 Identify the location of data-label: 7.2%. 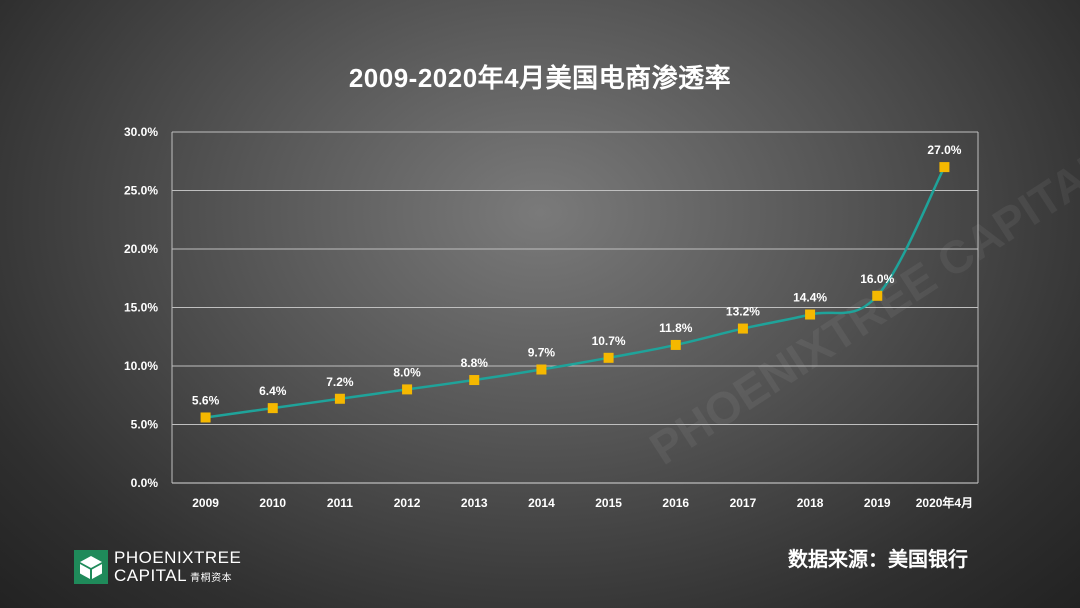
(340, 382).